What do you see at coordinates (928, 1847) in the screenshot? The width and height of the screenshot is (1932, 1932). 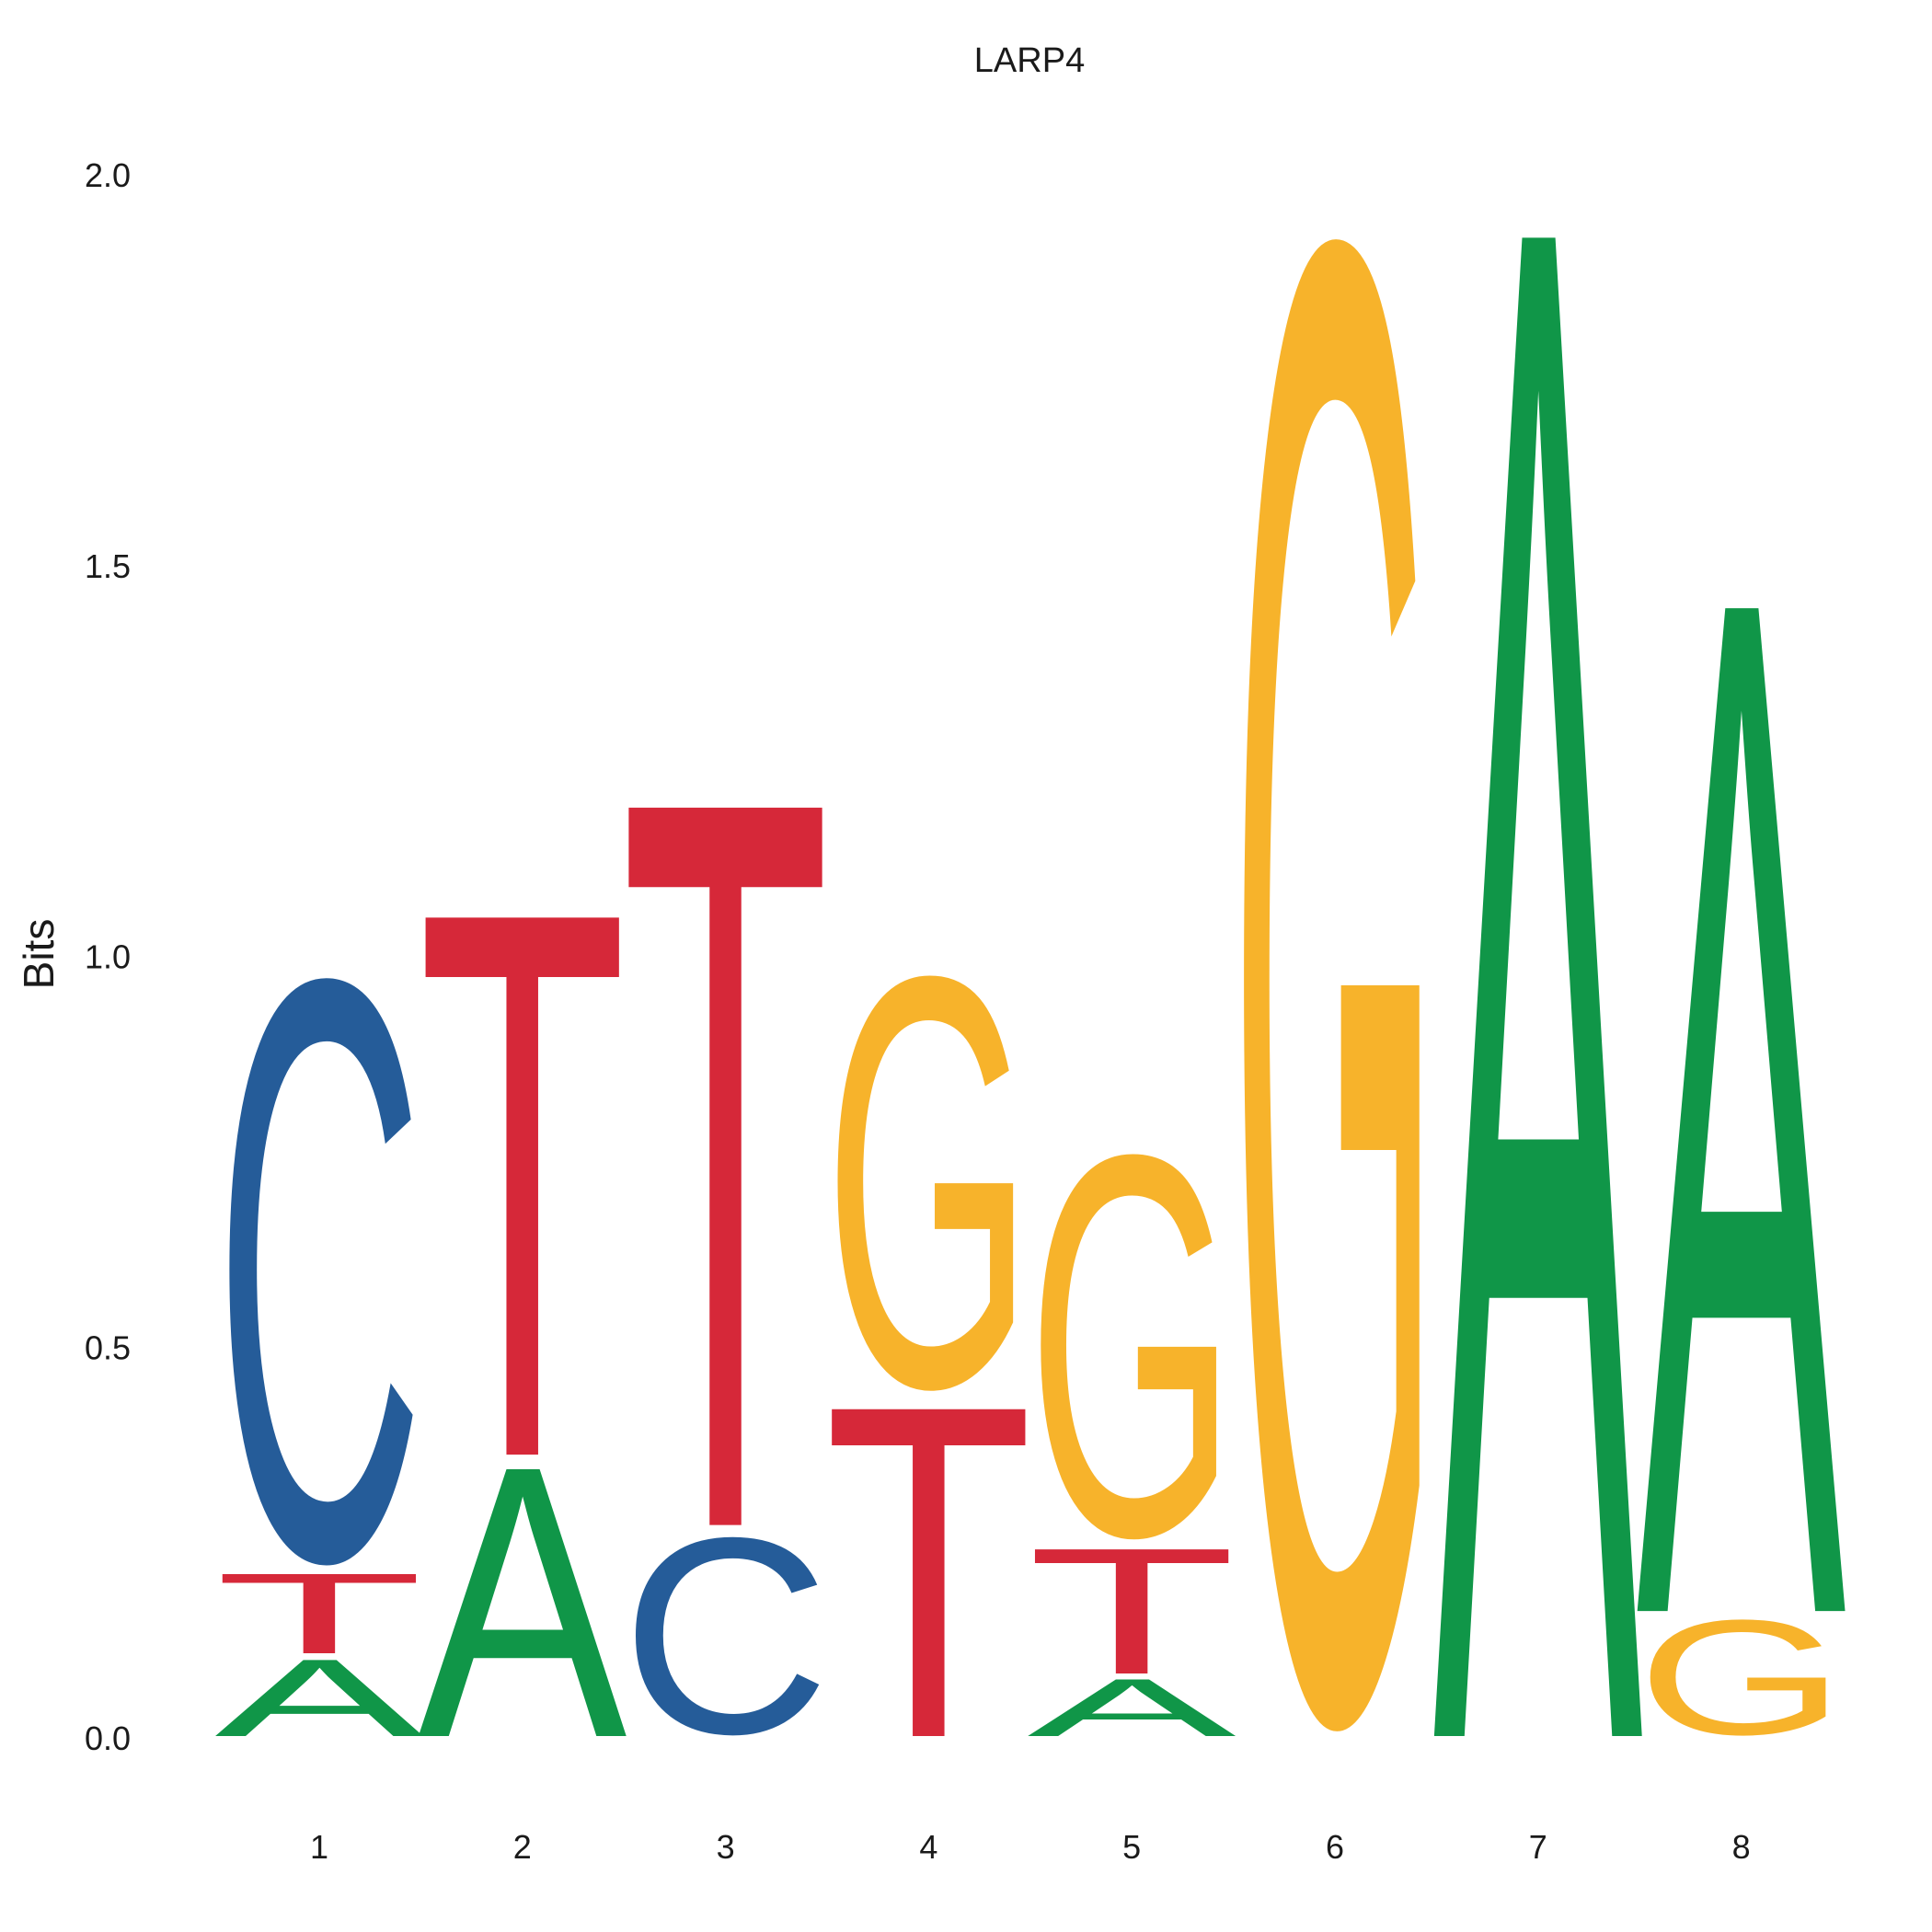 I see `x-tick-label: 4` at bounding box center [928, 1847].